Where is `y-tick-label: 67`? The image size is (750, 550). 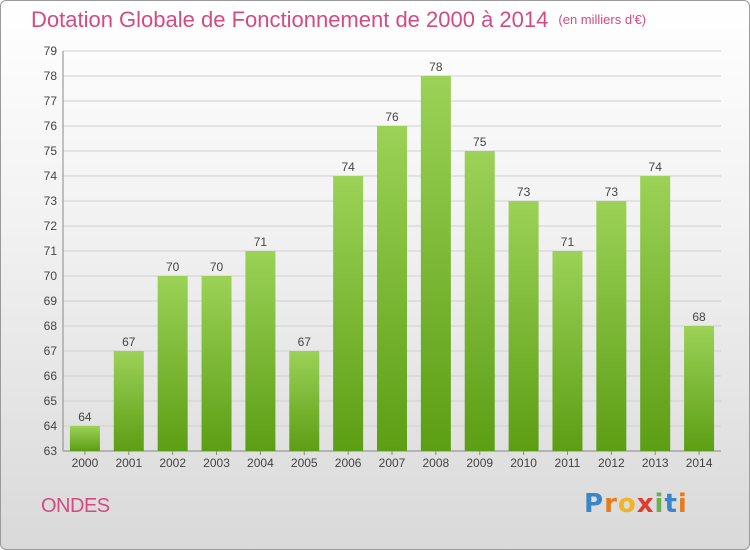
y-tick-label: 67 is located at coordinates (51, 351).